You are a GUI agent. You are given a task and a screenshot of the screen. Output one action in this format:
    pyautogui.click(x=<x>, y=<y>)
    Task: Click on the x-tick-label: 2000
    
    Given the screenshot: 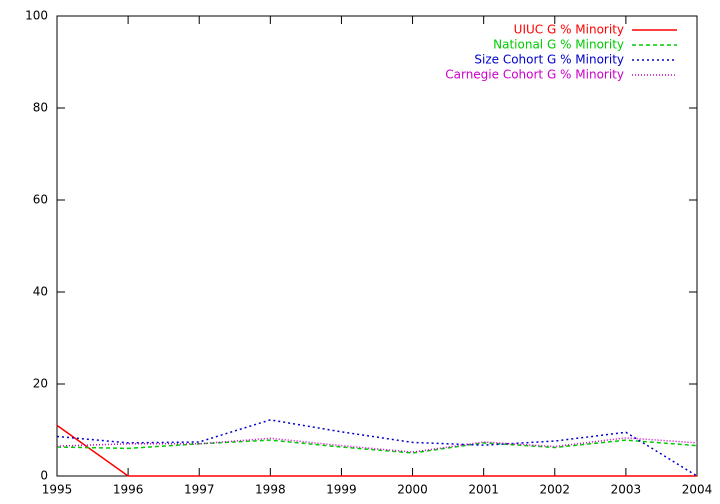 What is the action you would take?
    pyautogui.click(x=412, y=490)
    